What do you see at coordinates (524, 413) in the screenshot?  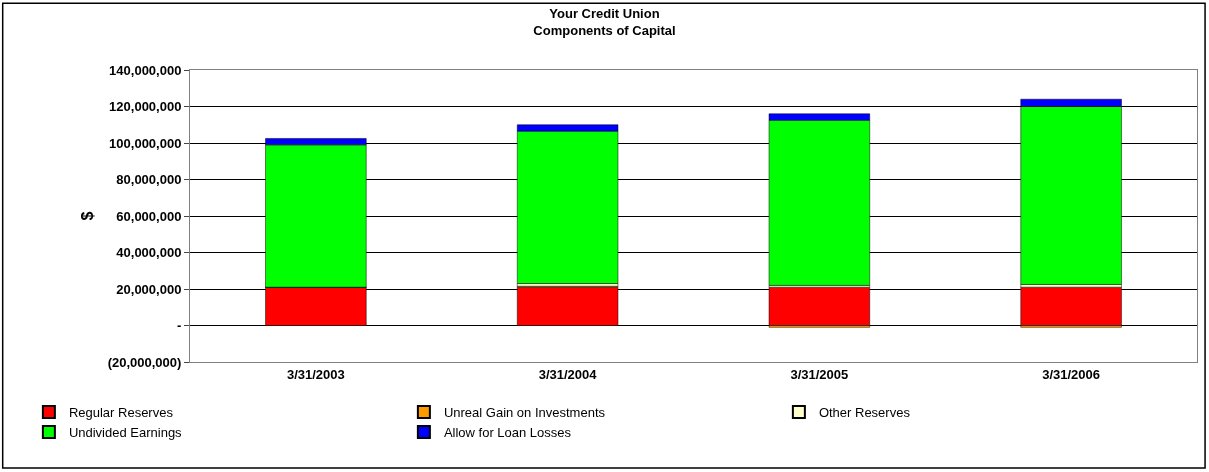 I see `legend-label: Unreal Gain on Investments` at bounding box center [524, 413].